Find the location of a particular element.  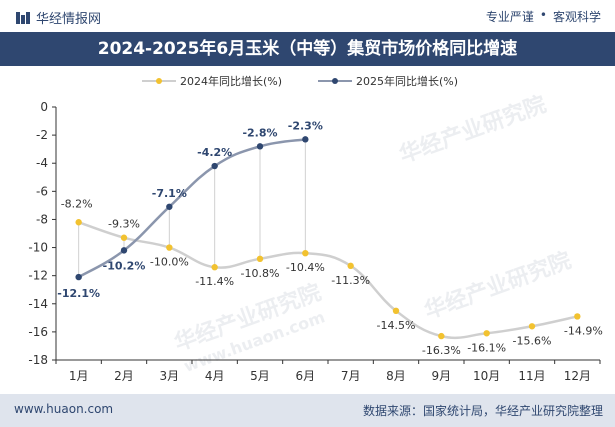

x-tick-label: 3月 is located at coordinates (170, 376).